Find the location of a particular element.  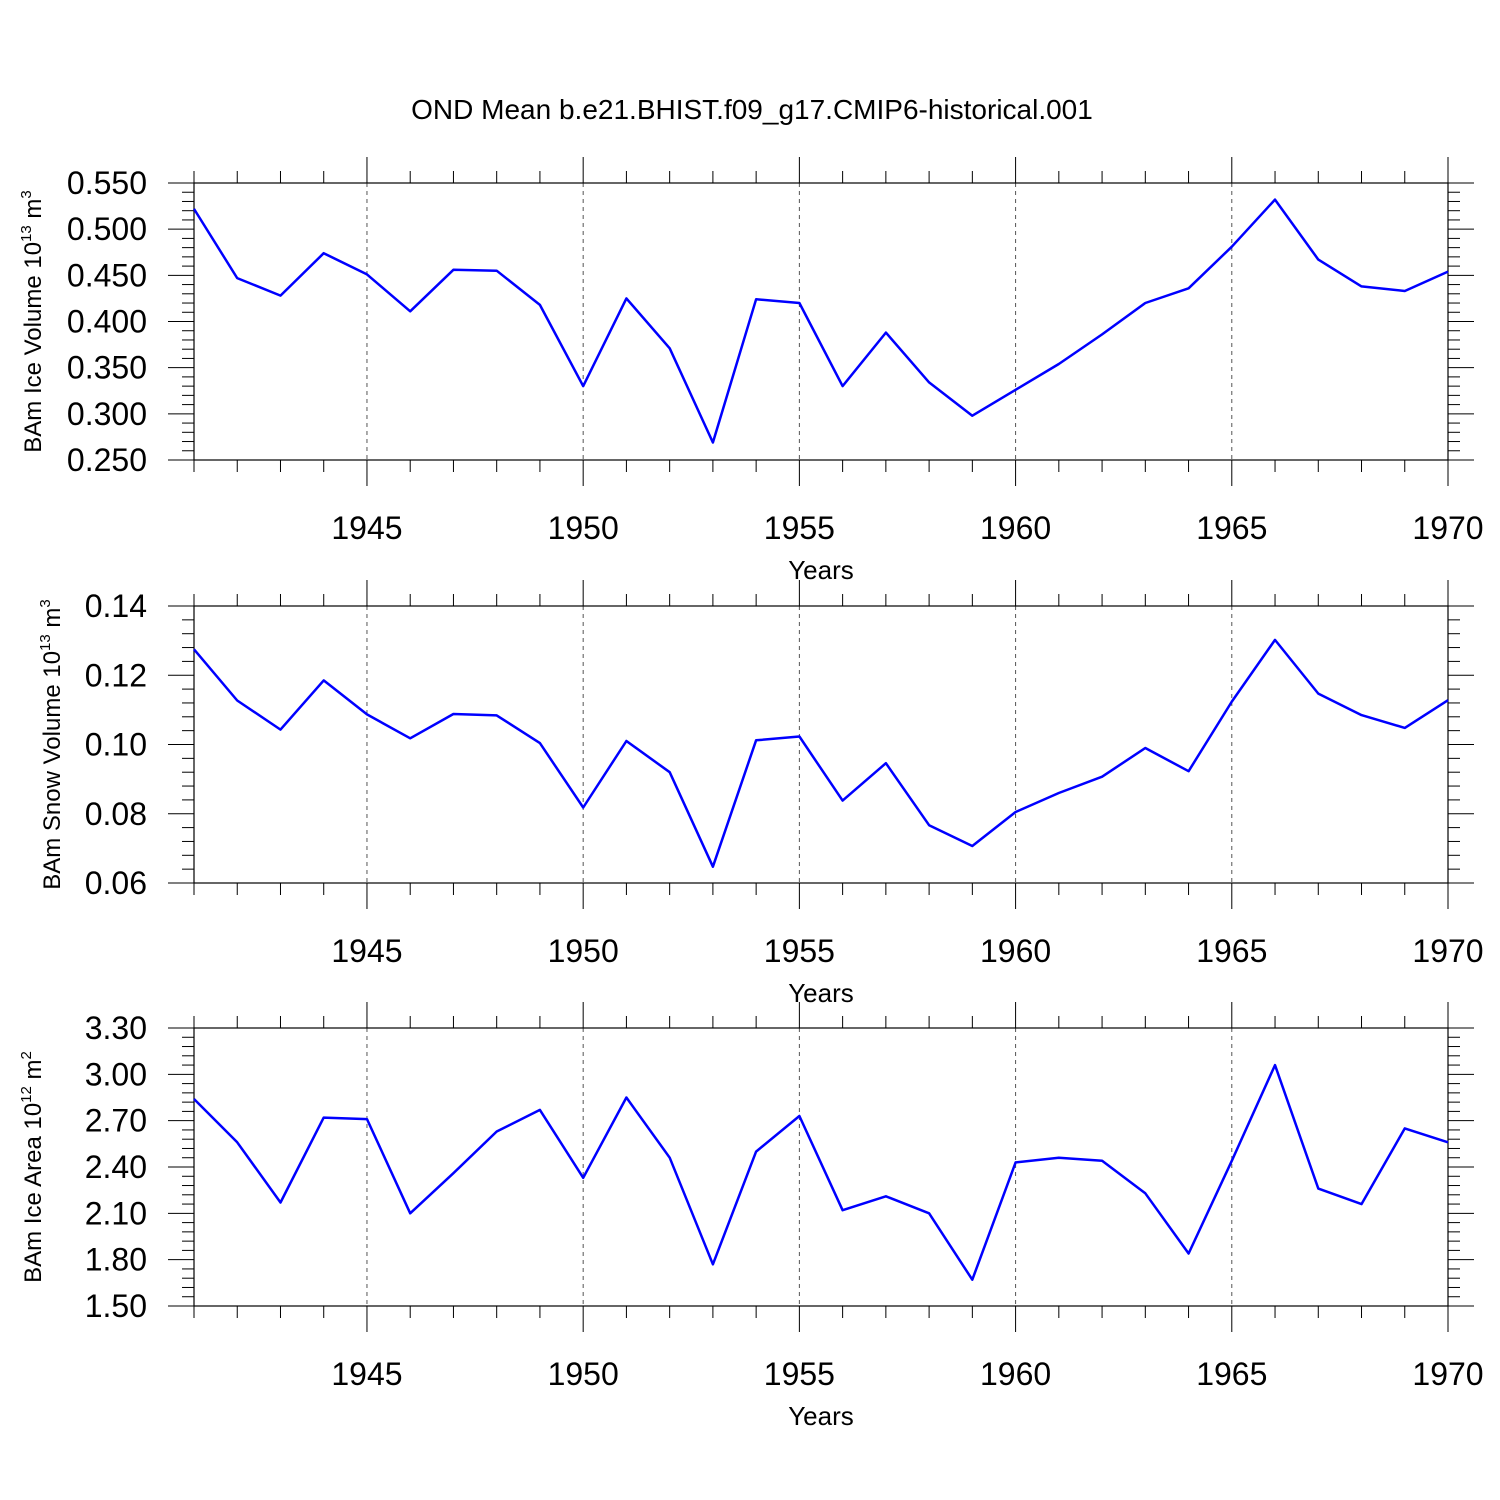

y-tick-label: 1.80 is located at coordinates (116, 1260).